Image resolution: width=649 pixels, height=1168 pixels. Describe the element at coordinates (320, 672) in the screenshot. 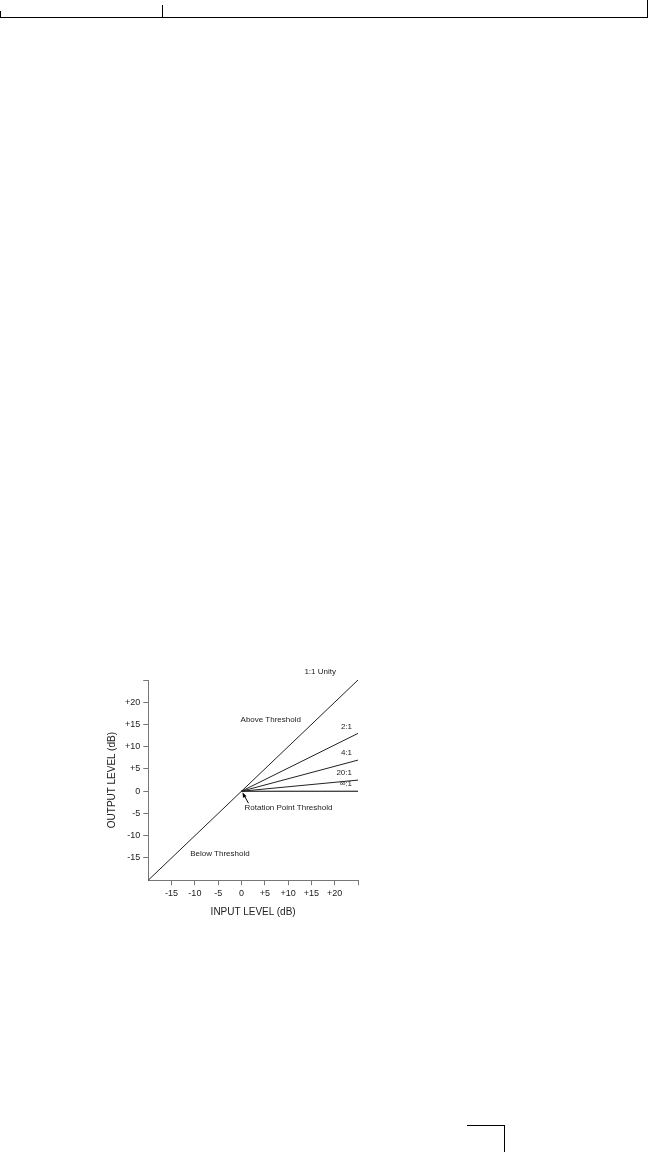

I see `text: 1:1 Unity` at that location.